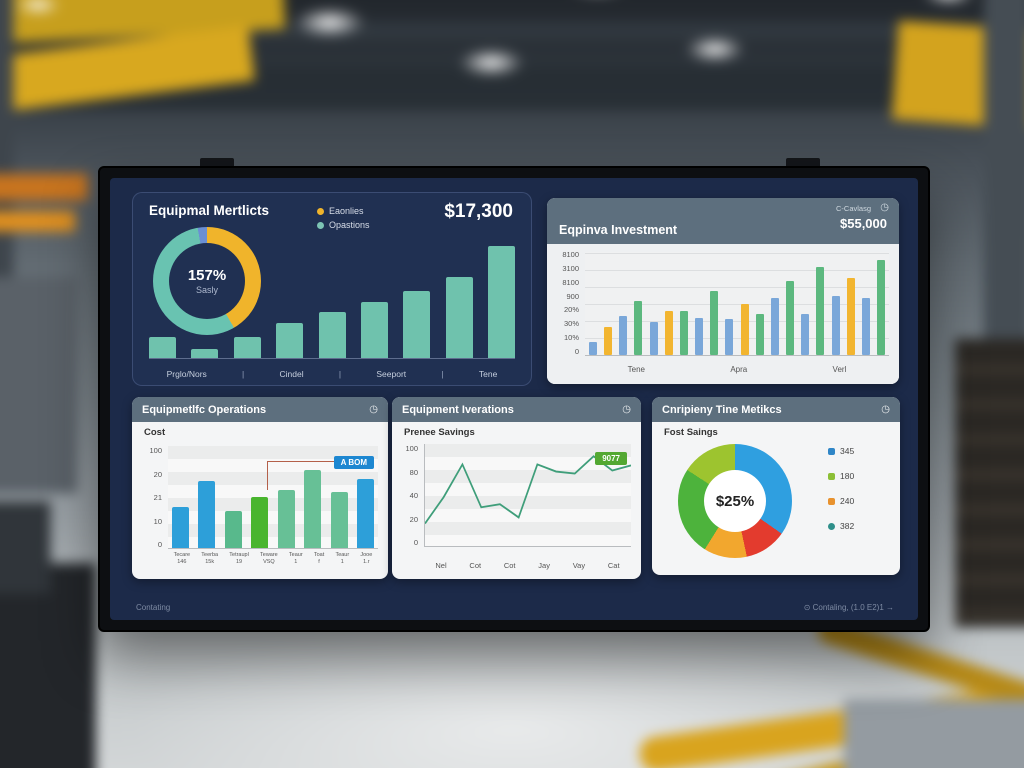  Describe the element at coordinates (776, 409) in the screenshot. I see `card-header: Cnripieny Tine Metikcs ◷` at that location.